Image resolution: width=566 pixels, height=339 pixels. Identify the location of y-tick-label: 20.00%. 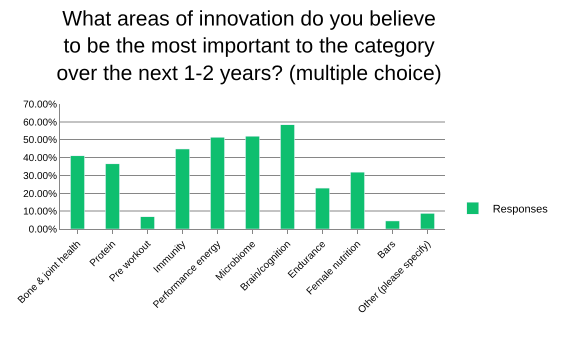
(40, 194).